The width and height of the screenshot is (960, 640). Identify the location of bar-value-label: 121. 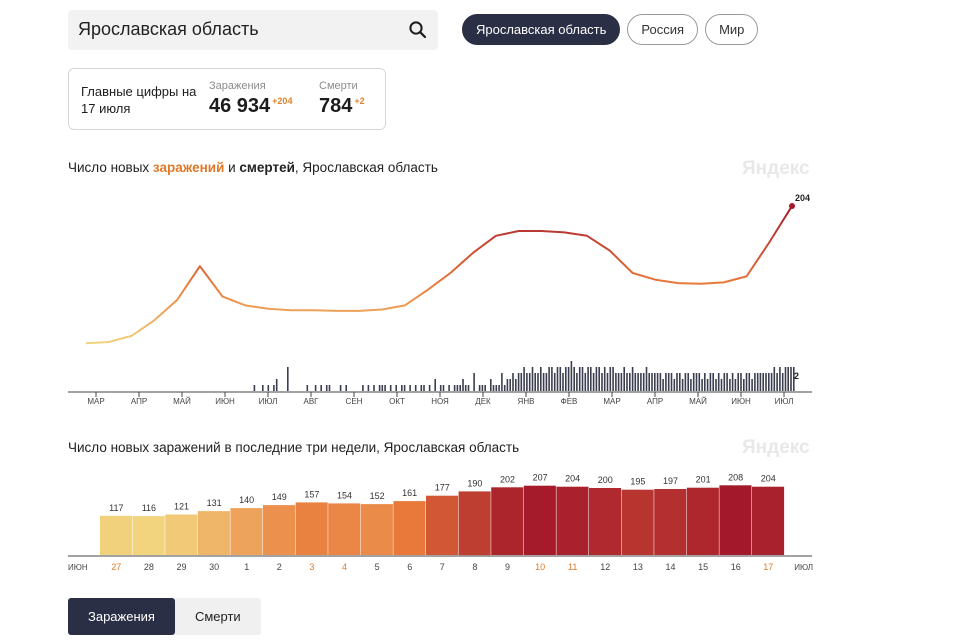
(181, 507).